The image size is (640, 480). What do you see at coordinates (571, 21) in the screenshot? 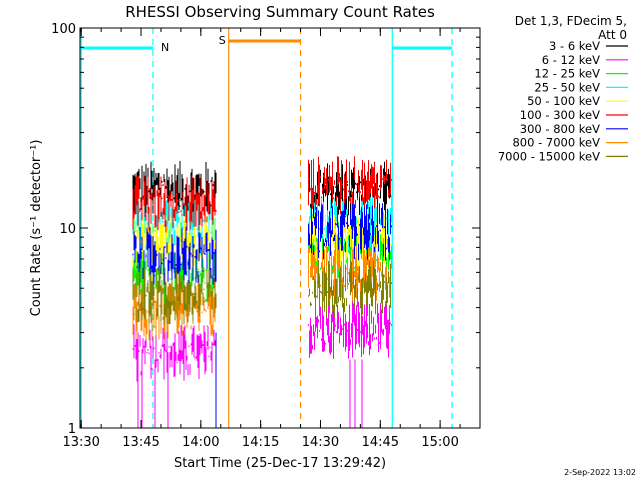
I see `legend-header-line: Det 1,3, FDecim 5,` at bounding box center [571, 21].